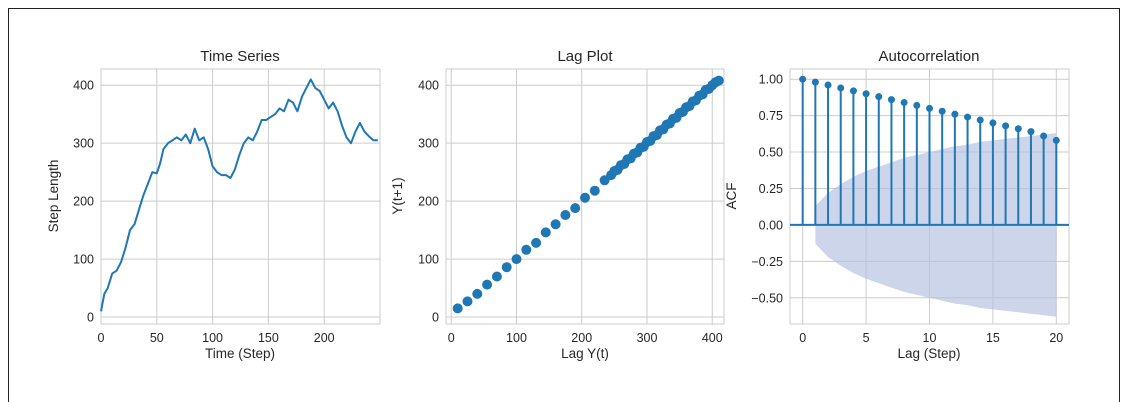 This screenshot has height=402, width=1130. What do you see at coordinates (930, 338) in the screenshot?
I see `x-tick-label: 10` at bounding box center [930, 338].